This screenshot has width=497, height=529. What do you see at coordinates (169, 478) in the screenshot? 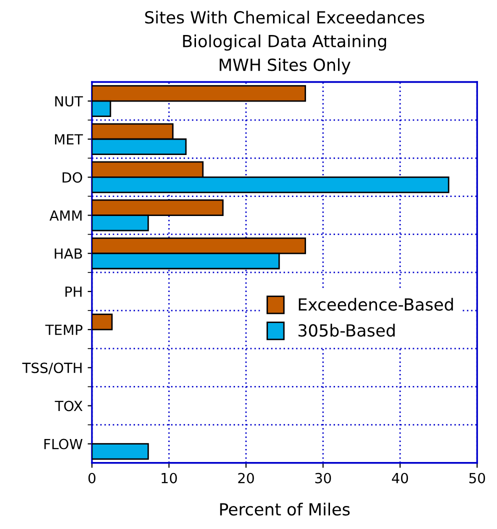
I see `x-tick-label: 10` at bounding box center [169, 478].